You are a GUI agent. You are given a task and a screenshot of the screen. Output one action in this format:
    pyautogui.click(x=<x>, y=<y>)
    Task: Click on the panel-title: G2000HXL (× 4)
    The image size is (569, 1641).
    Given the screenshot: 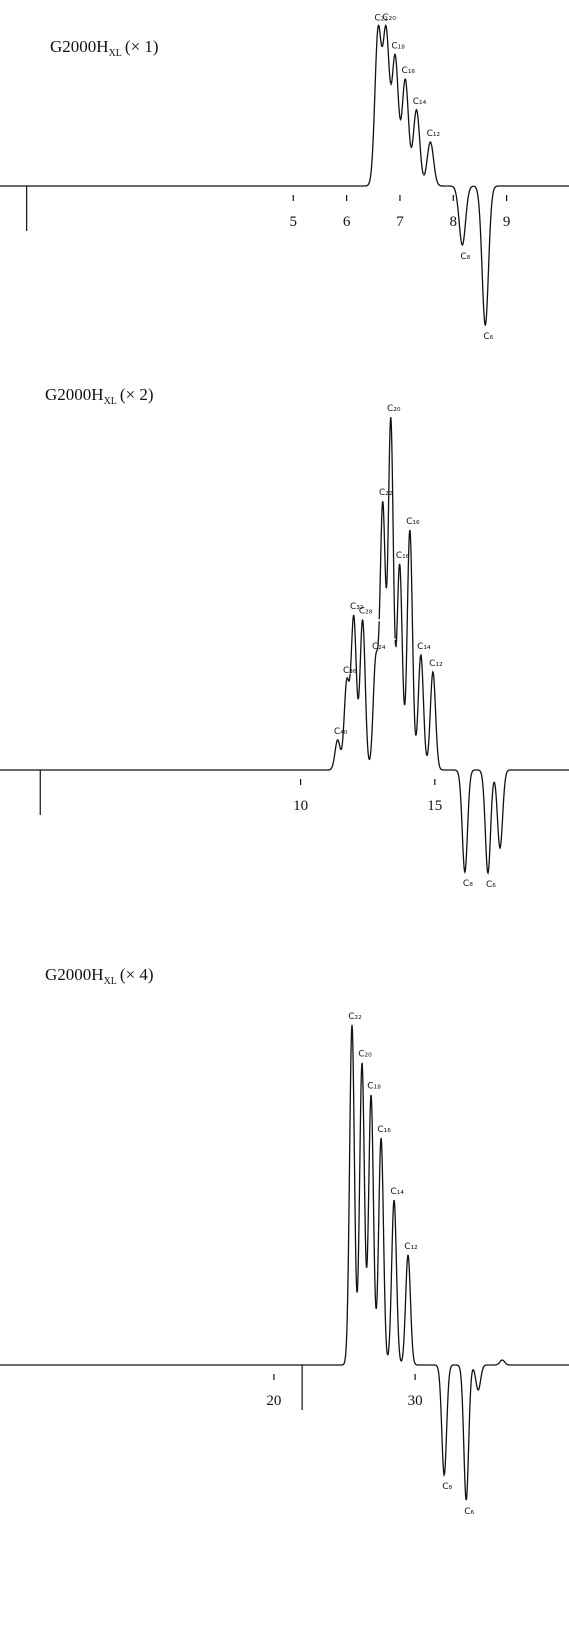 What is the action you would take?
    pyautogui.click(x=99, y=976)
    